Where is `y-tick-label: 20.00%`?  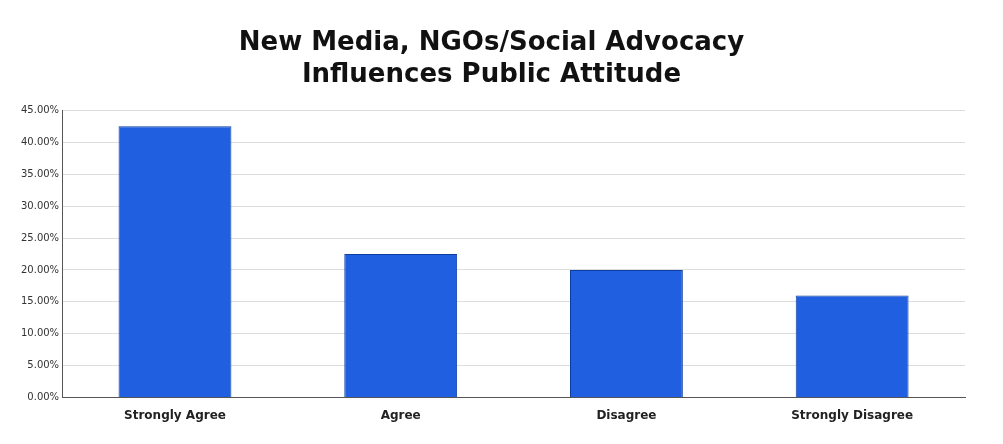 y-tick-label: 20.00% is located at coordinates (40, 269).